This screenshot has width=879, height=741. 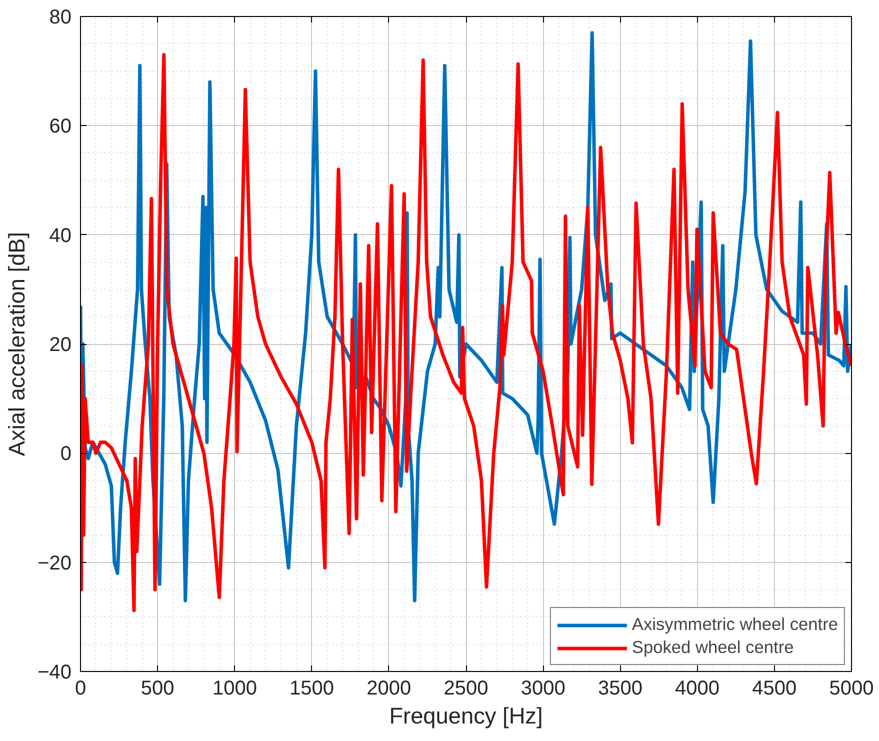 What do you see at coordinates (466, 715) in the screenshot?
I see `x-axis-title: Frequency [Hz]` at bounding box center [466, 715].